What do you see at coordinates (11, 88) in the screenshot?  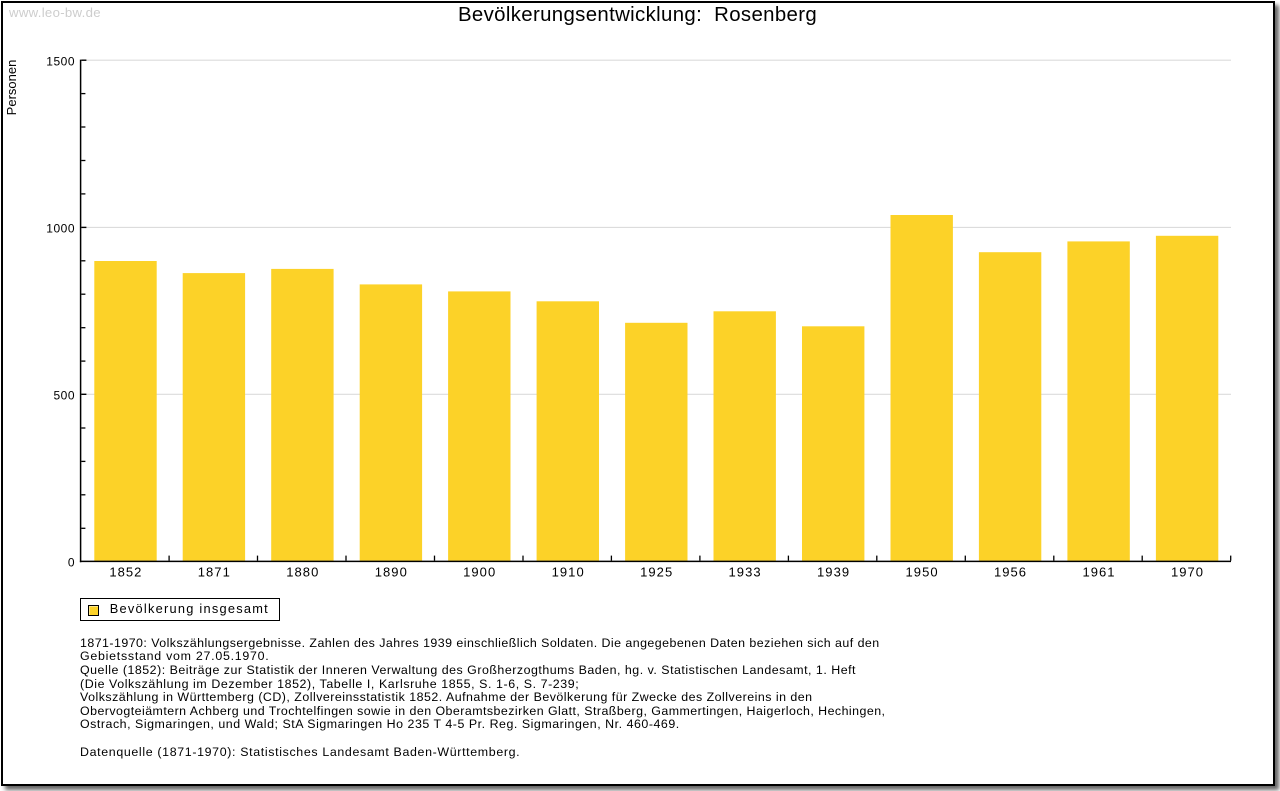 I see `svg-text: Personen` at bounding box center [11, 88].